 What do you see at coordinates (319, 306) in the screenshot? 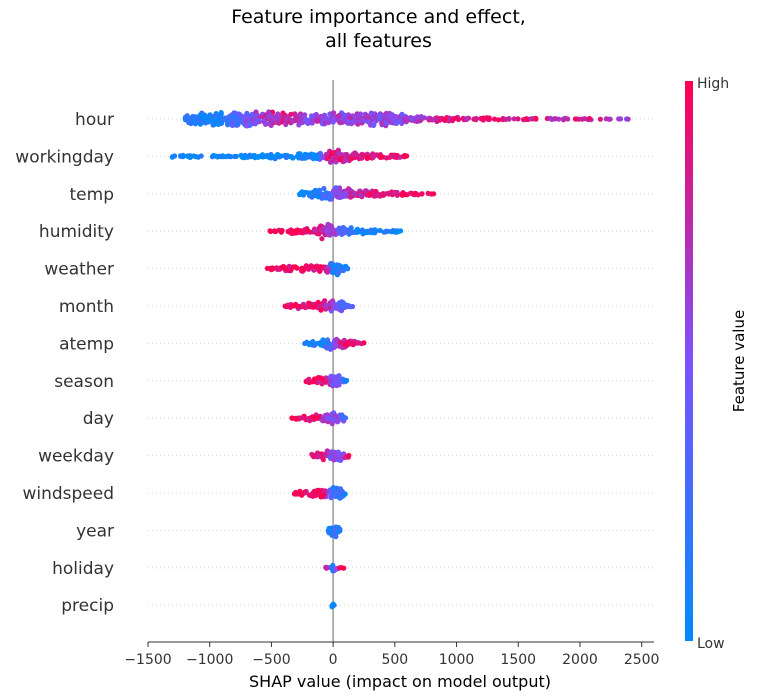
I see `feature-points-month` at bounding box center [319, 306].